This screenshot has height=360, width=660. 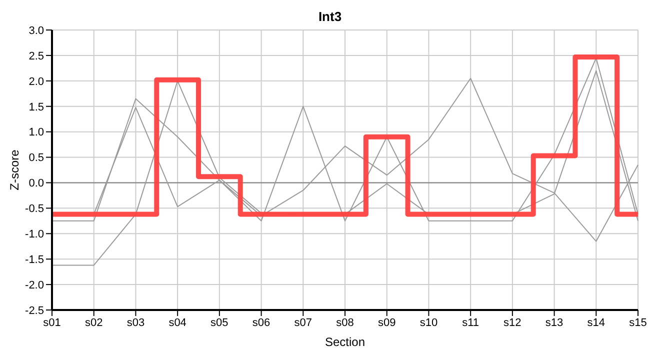 I want to click on y-tick-label: 0.5, so click(x=36, y=158).